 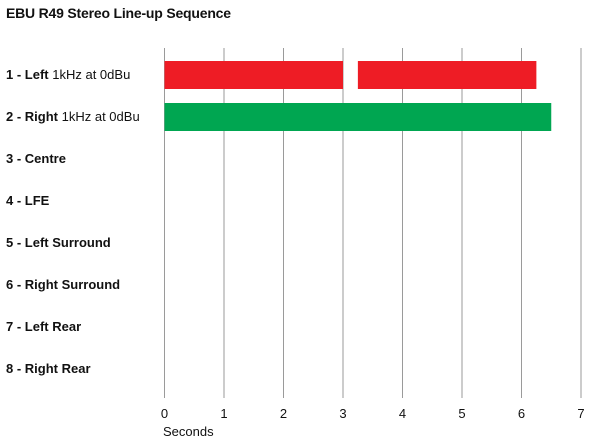 What do you see at coordinates (164, 413) in the screenshot?
I see `x-tick-label-0: 0` at bounding box center [164, 413].